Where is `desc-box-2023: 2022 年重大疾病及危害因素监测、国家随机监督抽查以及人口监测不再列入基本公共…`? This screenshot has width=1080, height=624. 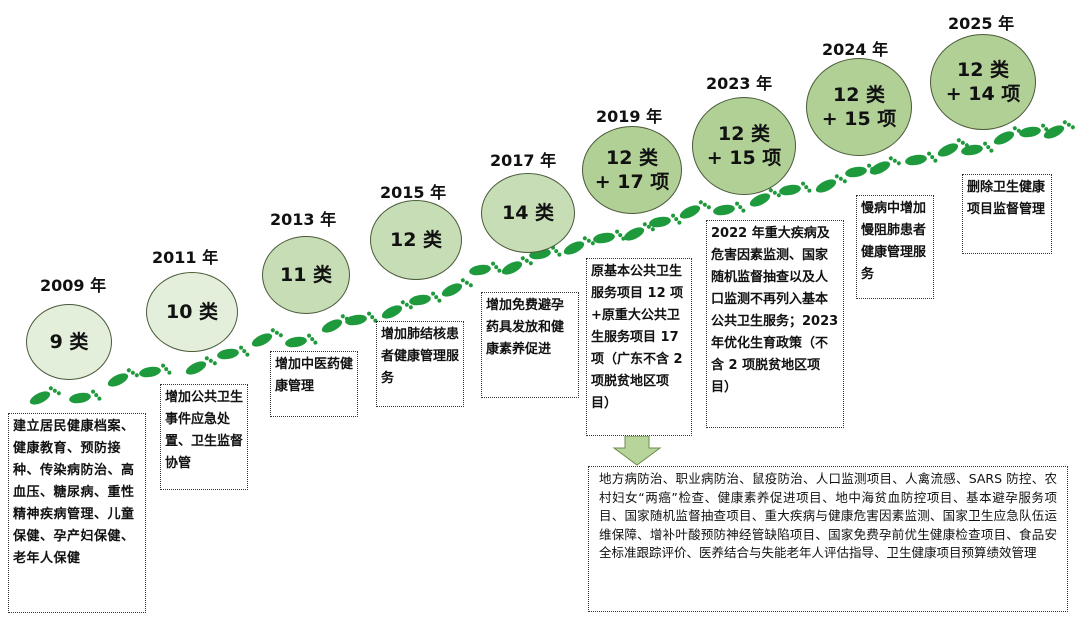 desc-box-2023: 2022 年重大疾病及危害因素监测、国家随机监督抽查以及人口监测不再列入基本公共… is located at coordinates (775, 324).